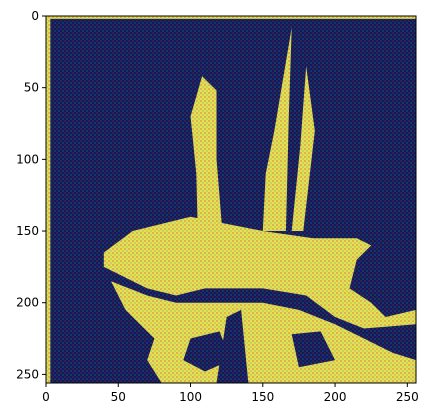 The height and width of the screenshot is (418, 431). Describe the element at coordinates (407, 397) in the screenshot. I see `x-tick-label: 250` at that location.